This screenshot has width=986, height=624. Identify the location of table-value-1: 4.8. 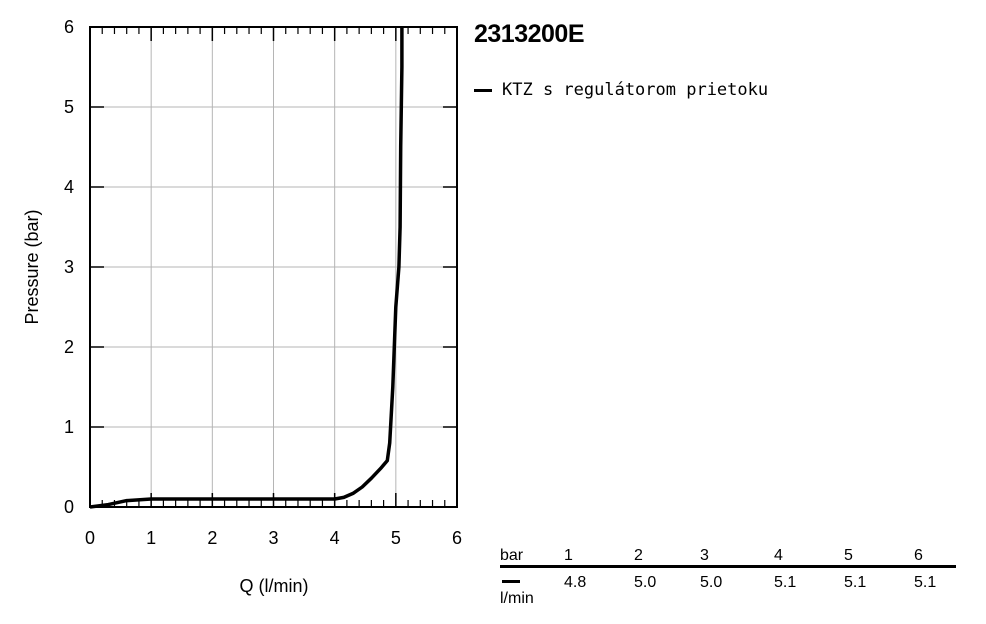
(575, 582).